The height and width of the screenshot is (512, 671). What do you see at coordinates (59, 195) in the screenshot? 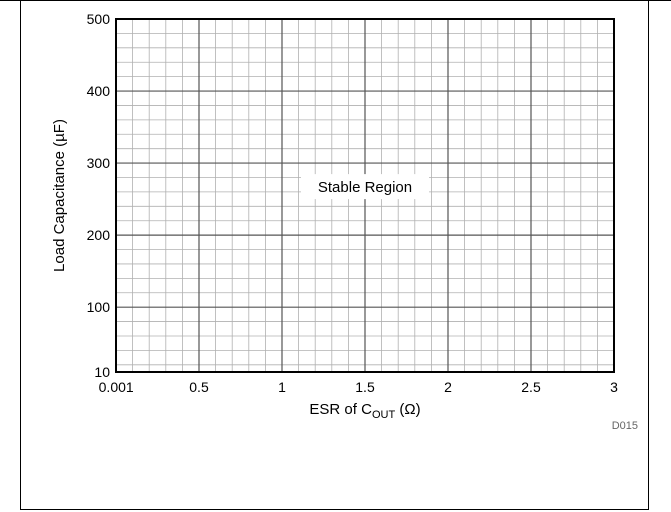
I see `y-axis-label: Load Capacitance (µF)` at bounding box center [59, 195].